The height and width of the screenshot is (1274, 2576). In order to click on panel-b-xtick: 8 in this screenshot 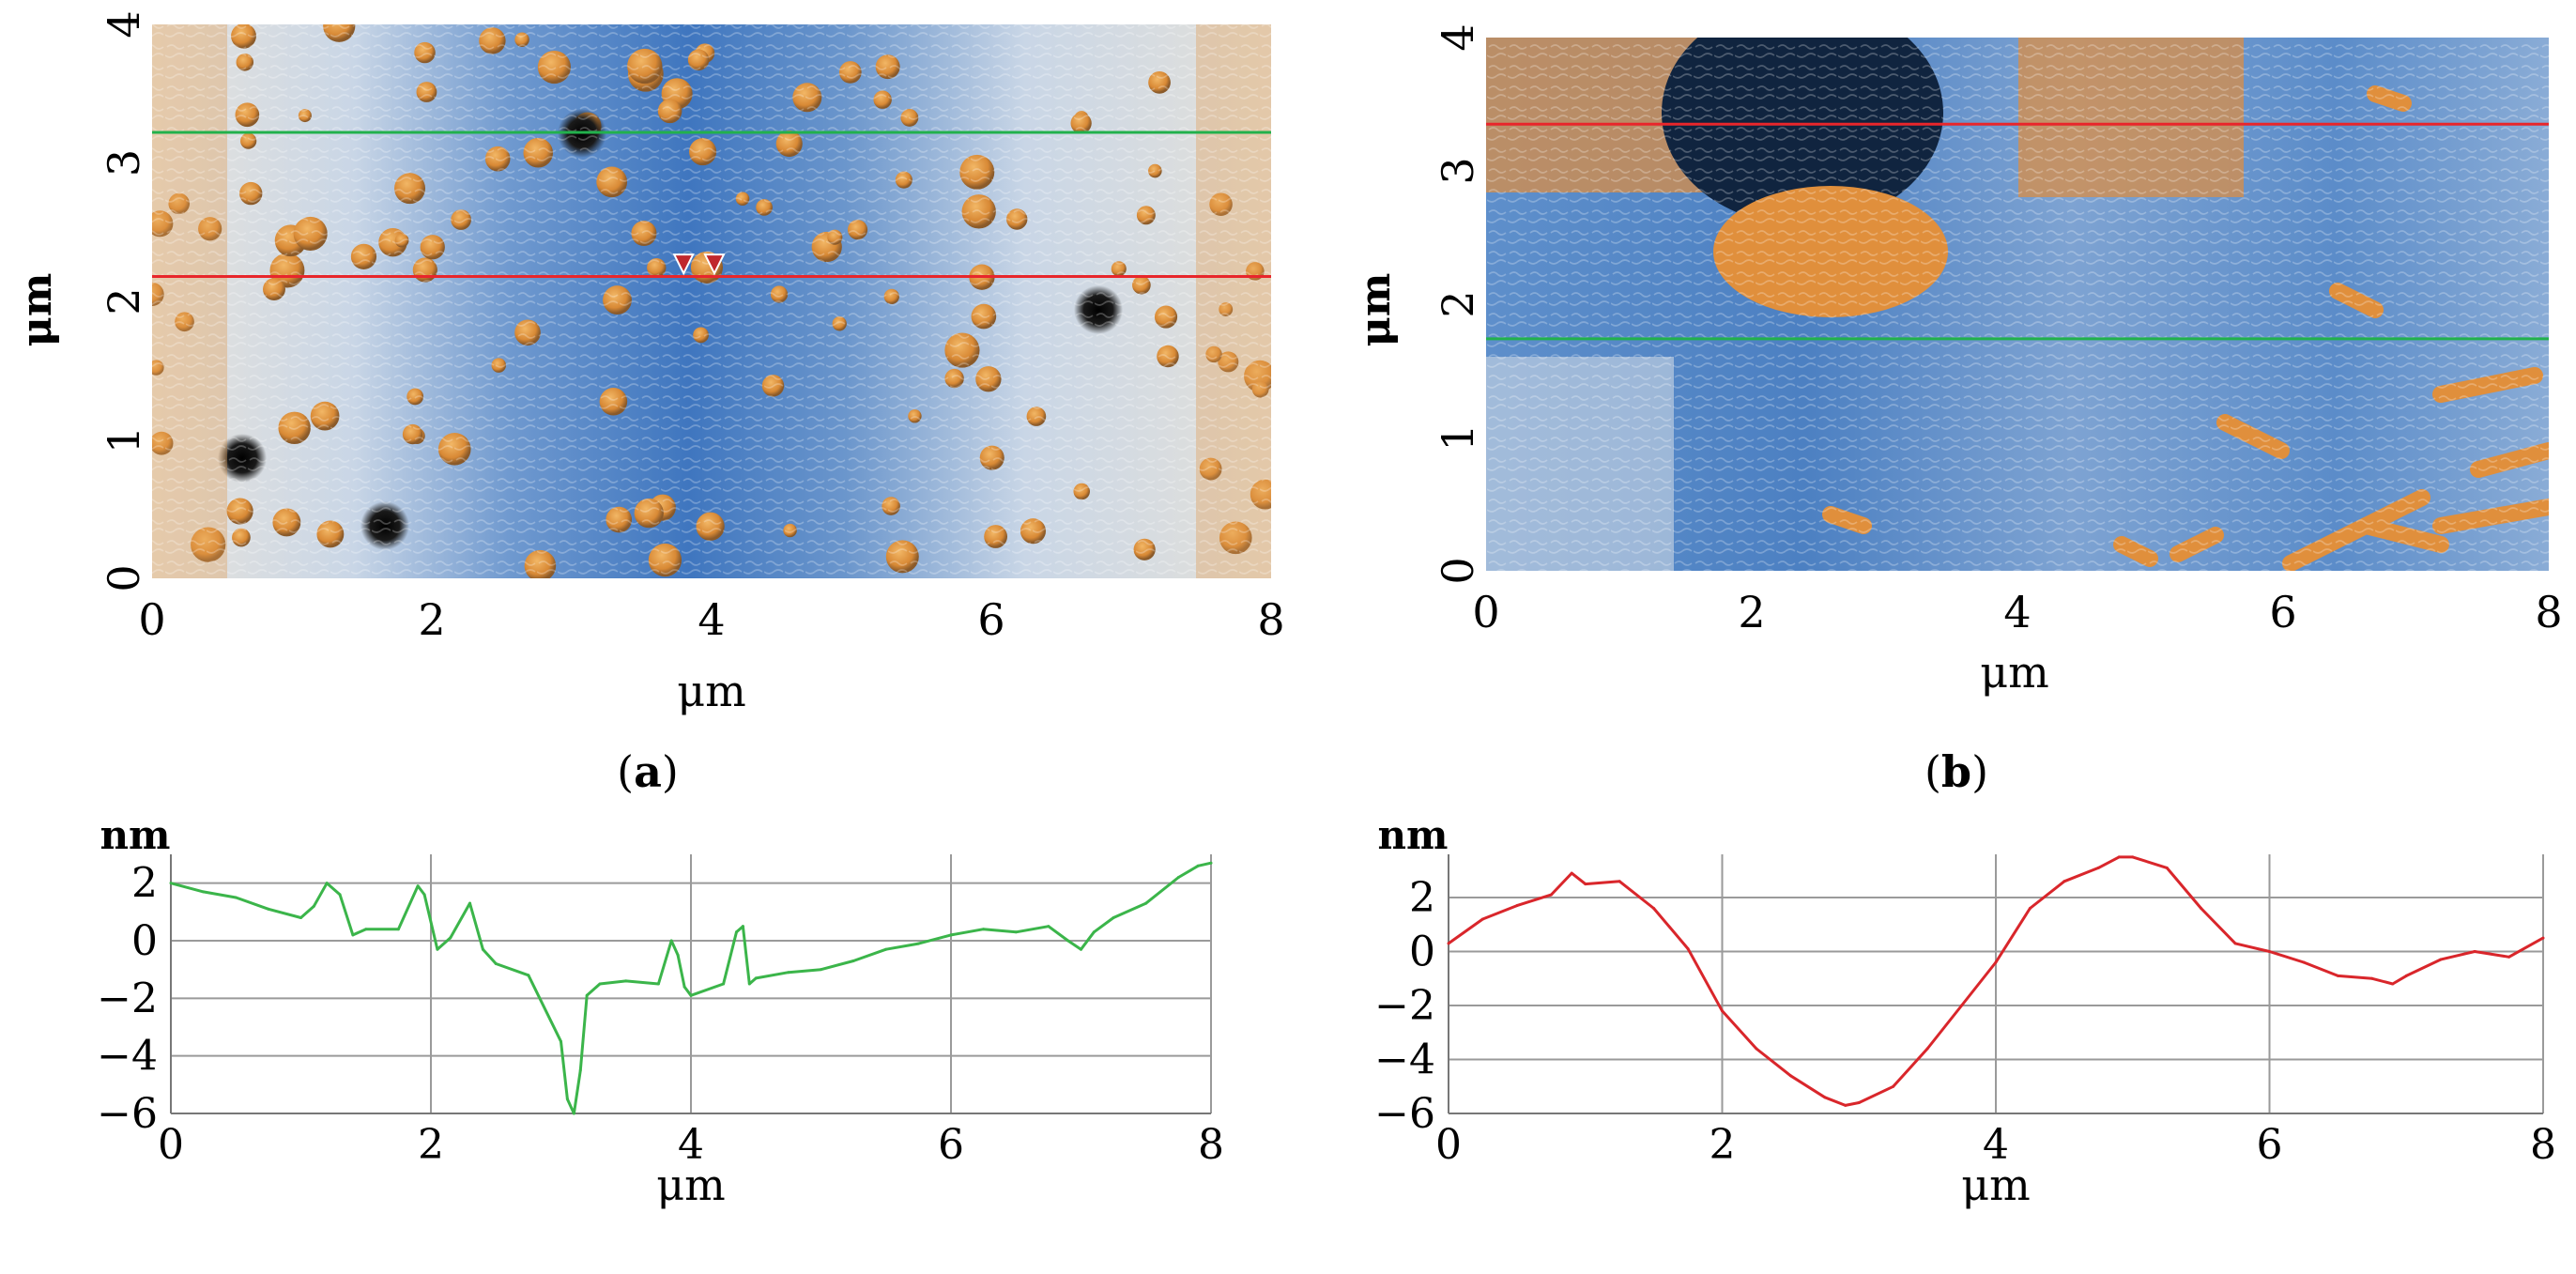, I will do `click(2548, 612)`.